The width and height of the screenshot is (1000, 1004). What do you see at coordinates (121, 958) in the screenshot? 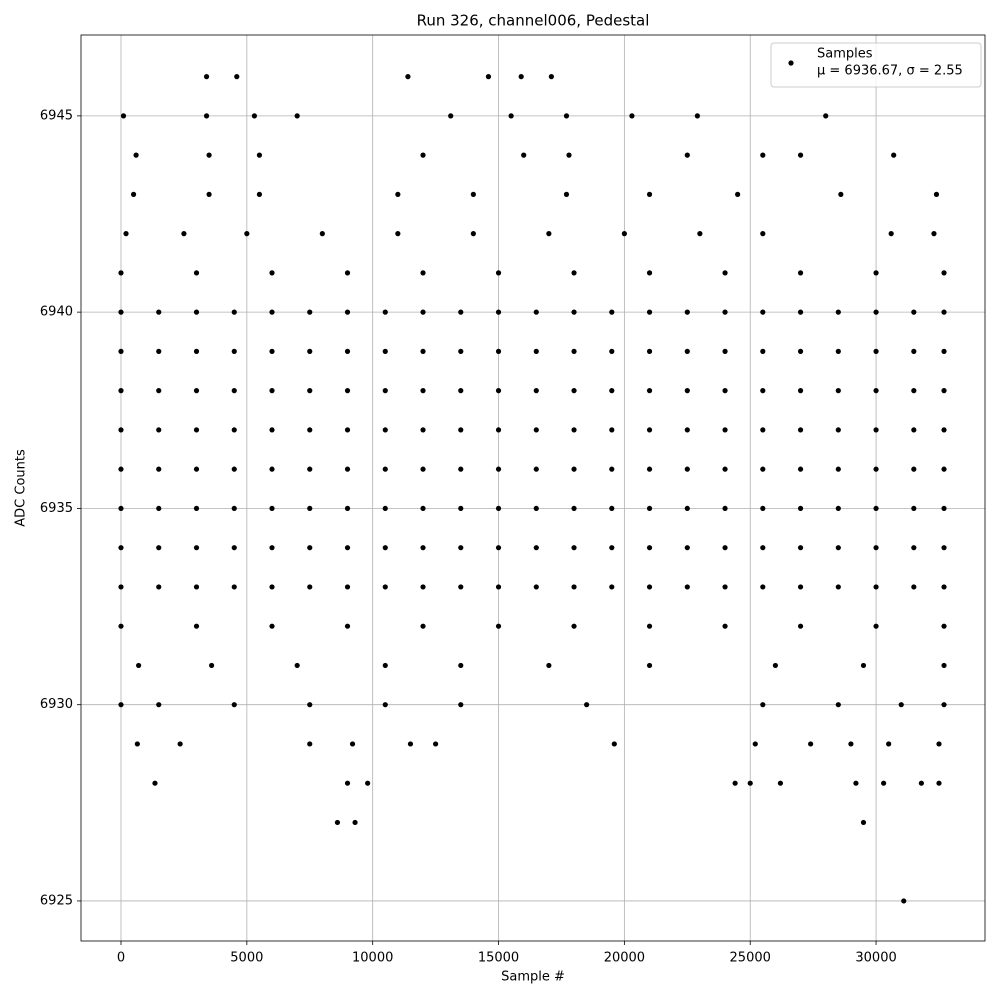
I see `x-tick-label: 0` at bounding box center [121, 958].